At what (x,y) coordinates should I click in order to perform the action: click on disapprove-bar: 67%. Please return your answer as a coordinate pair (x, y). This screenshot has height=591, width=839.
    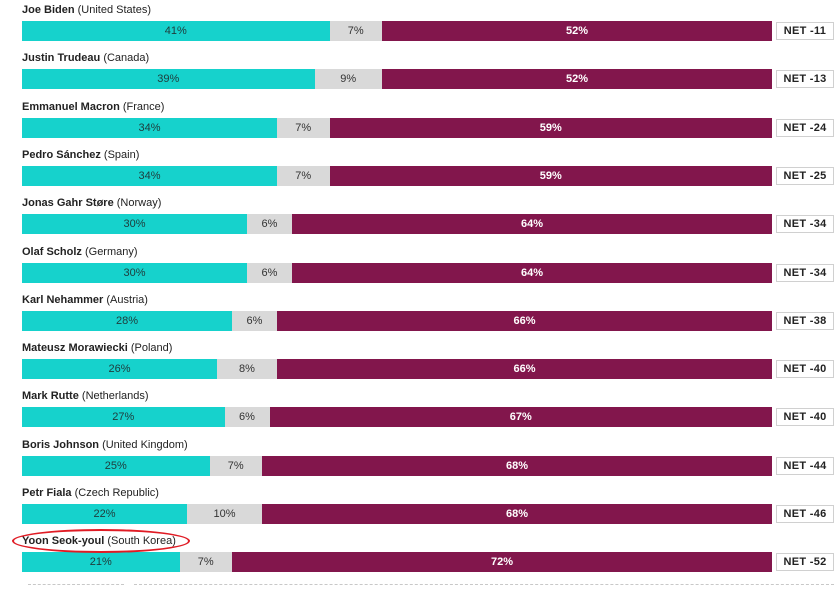
    Looking at the image, I should click on (520, 417).